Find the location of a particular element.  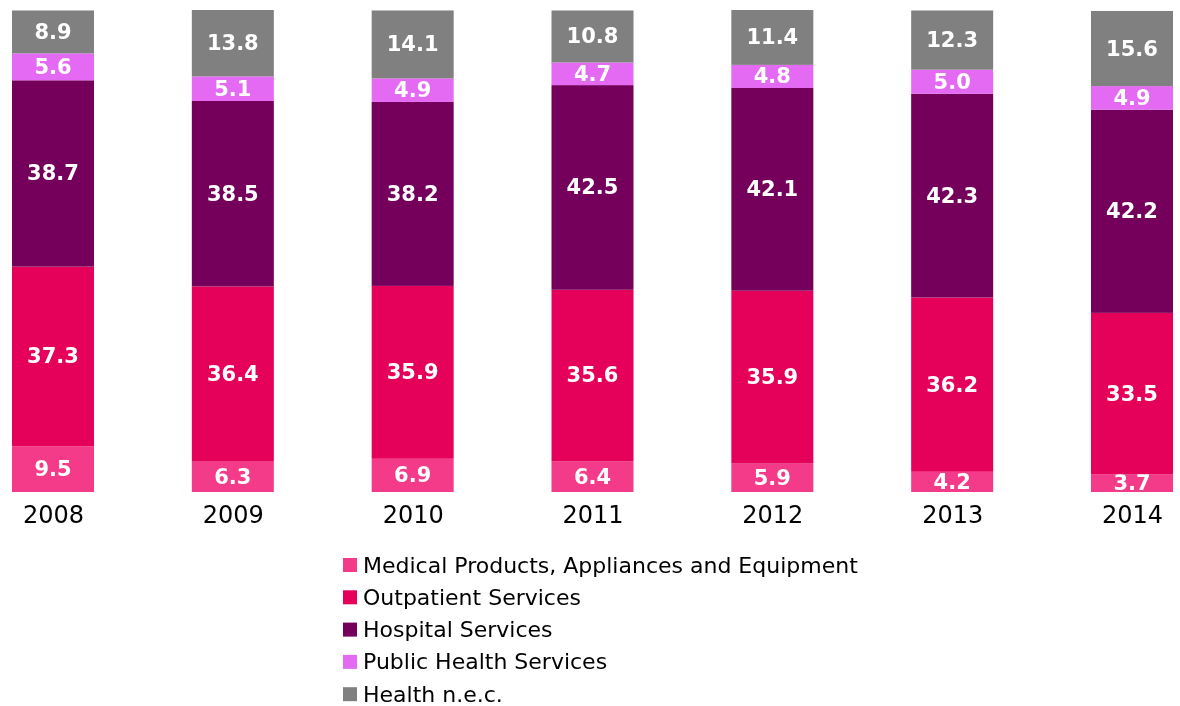

data-label: 9.5 is located at coordinates (53, 469).